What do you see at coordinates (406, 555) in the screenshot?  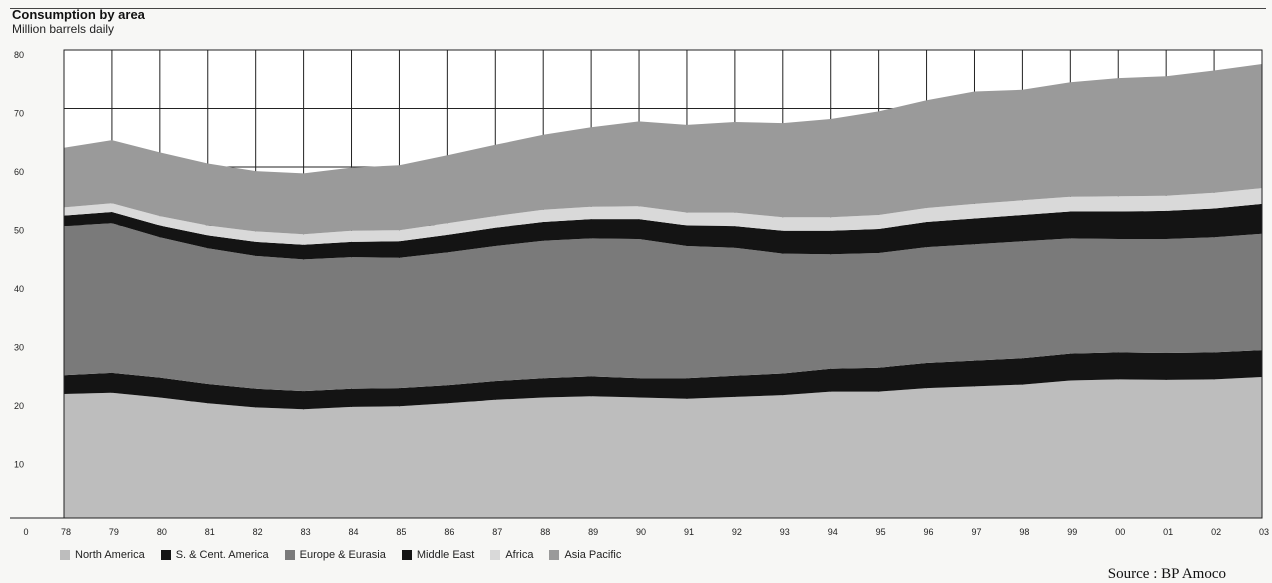 I see `legend-swatch-middle-east` at bounding box center [406, 555].